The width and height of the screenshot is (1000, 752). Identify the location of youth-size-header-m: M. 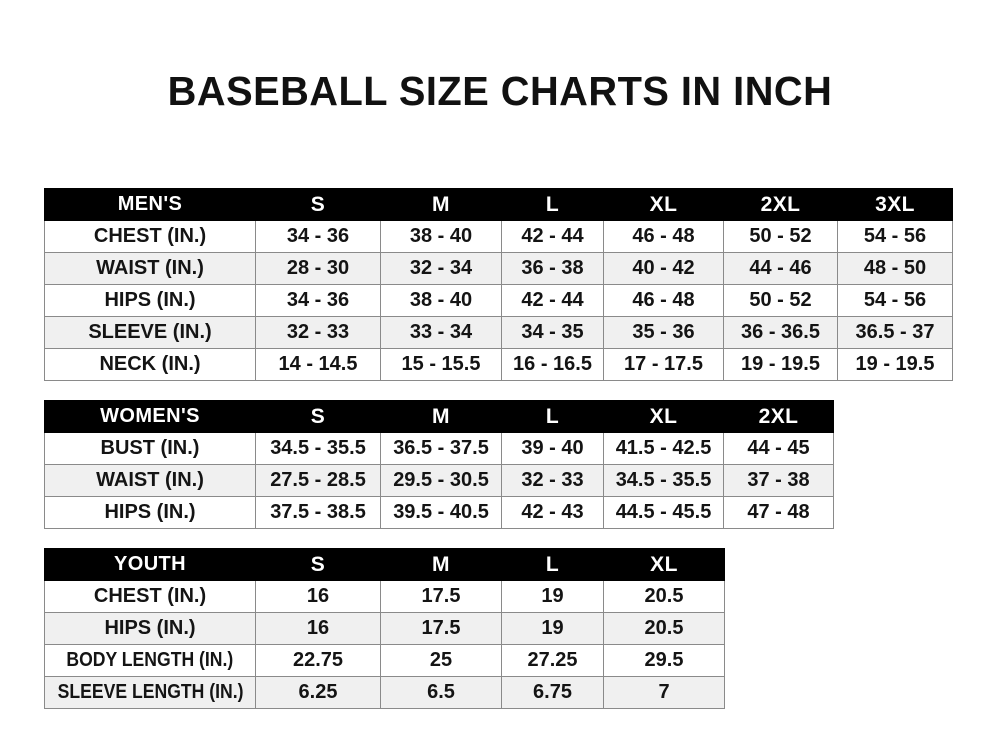
(441, 564).